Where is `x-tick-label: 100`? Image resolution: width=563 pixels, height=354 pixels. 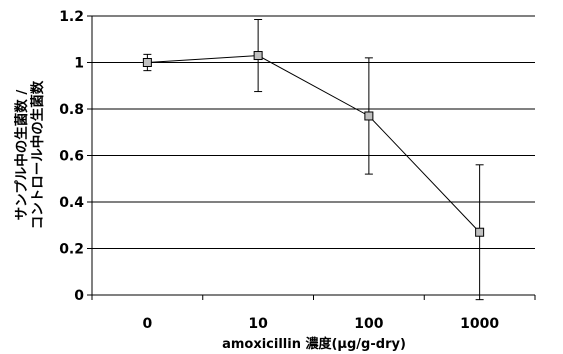
x-tick-label: 100 is located at coordinates (368, 324).